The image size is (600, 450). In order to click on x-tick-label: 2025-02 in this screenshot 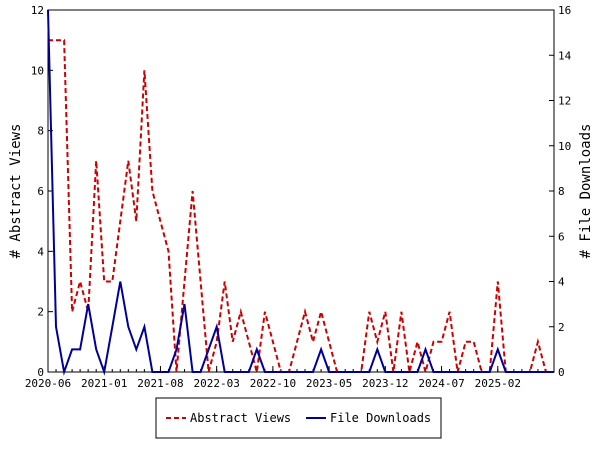, I will do `click(498, 383)`.